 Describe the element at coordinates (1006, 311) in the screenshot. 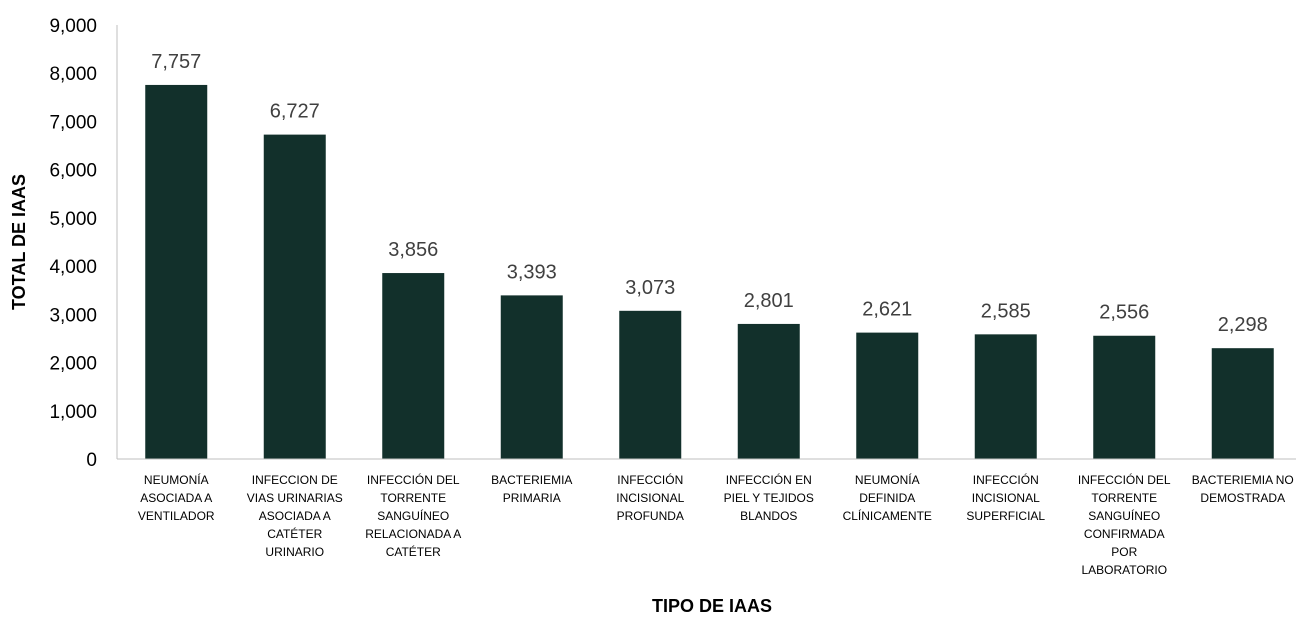

I see `data-label: 2,585` at that location.